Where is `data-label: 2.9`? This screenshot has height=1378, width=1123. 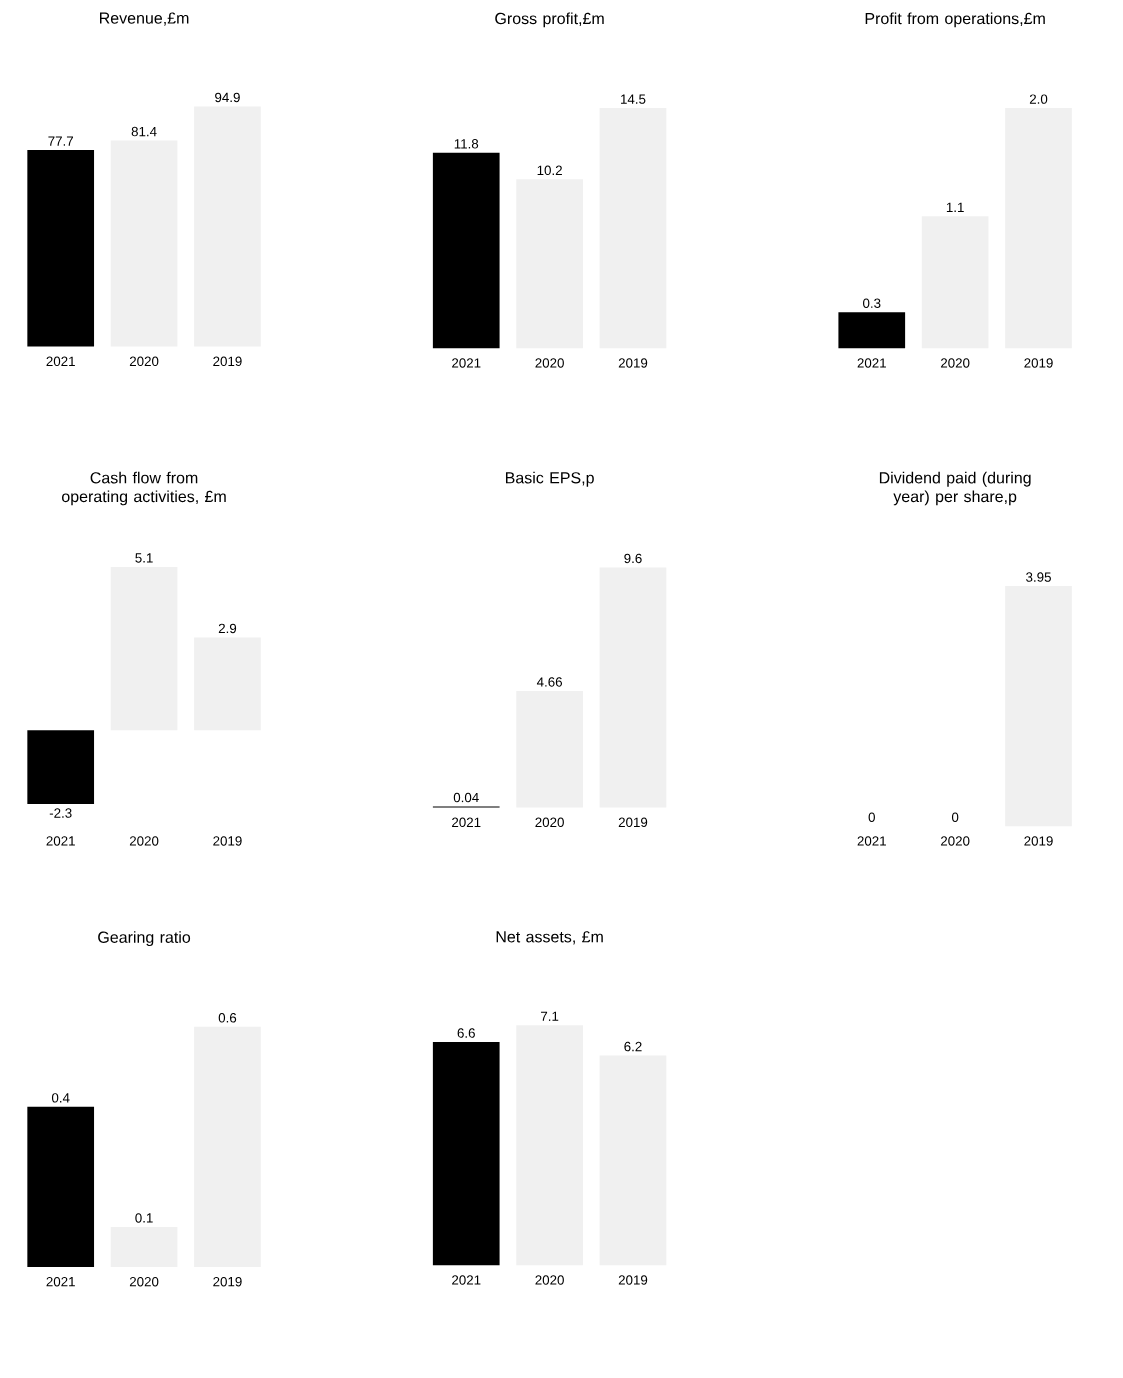 data-label: 2.9 is located at coordinates (227, 628).